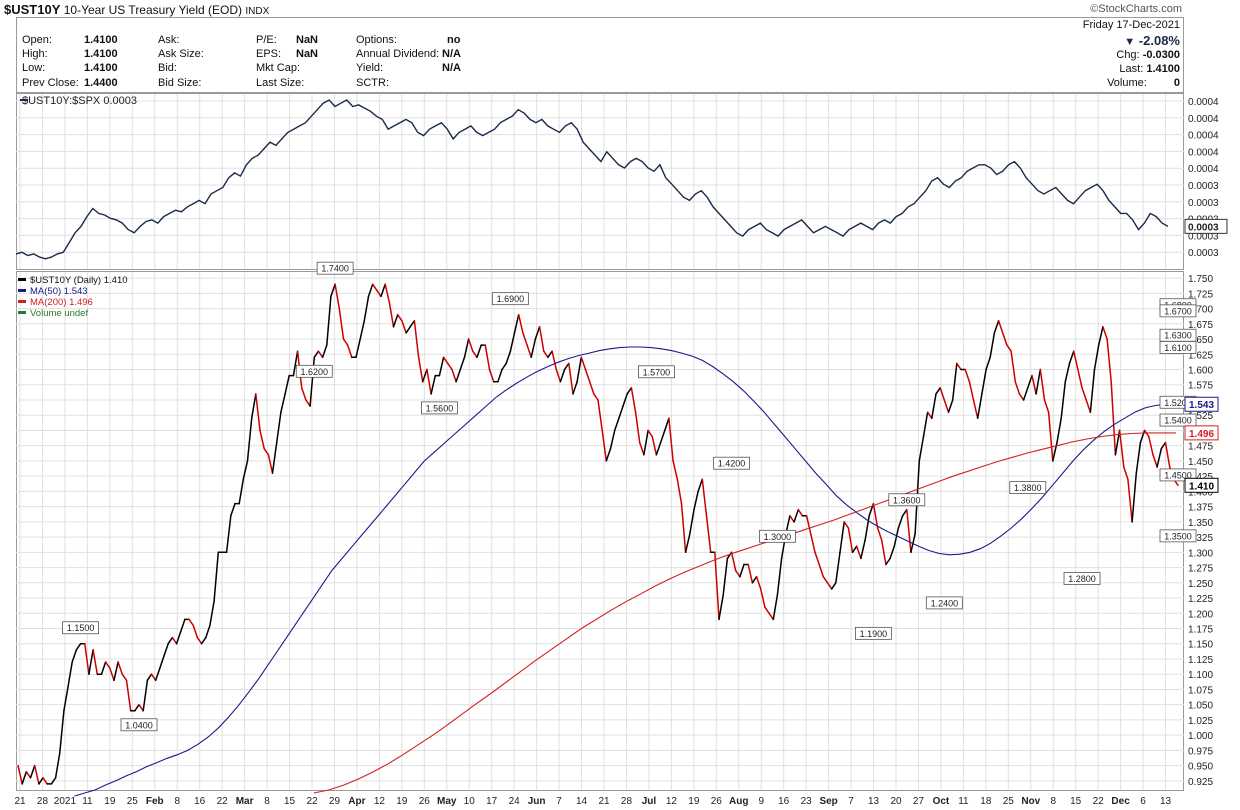 The width and height of the screenshot is (1240, 810). I want to click on bid-label: Bid:, so click(167, 68).